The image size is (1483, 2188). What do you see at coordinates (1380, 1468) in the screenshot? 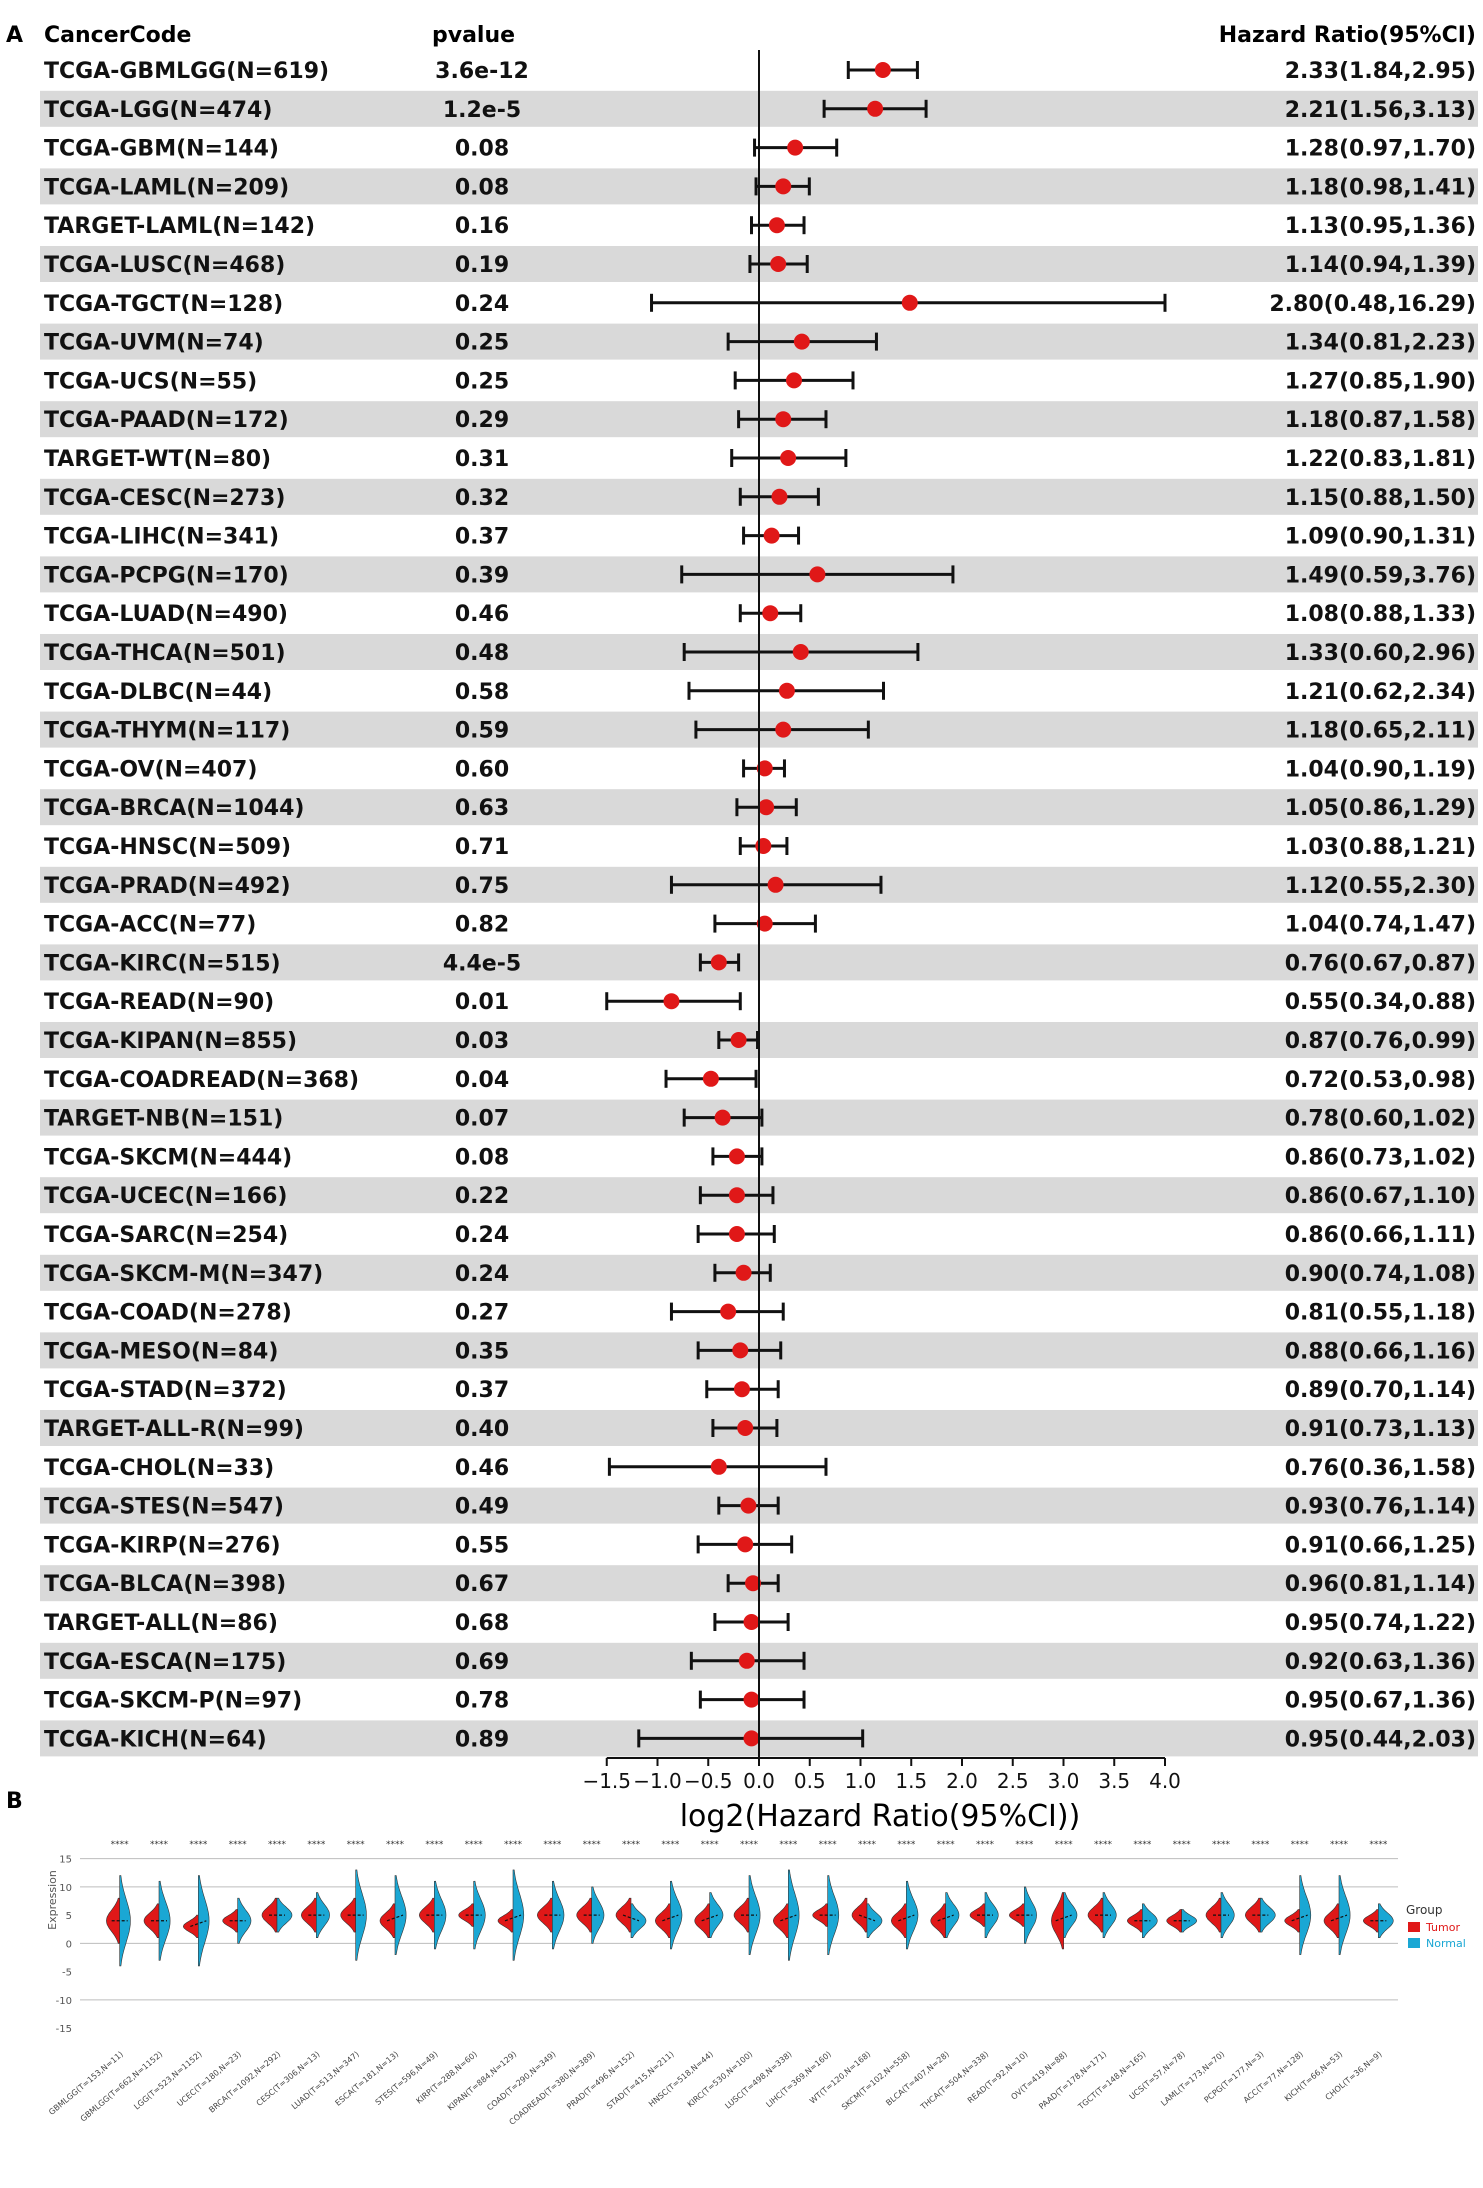
I see `hazard-ratio-label: 0.76(0.36,1.58)` at bounding box center [1380, 1468].